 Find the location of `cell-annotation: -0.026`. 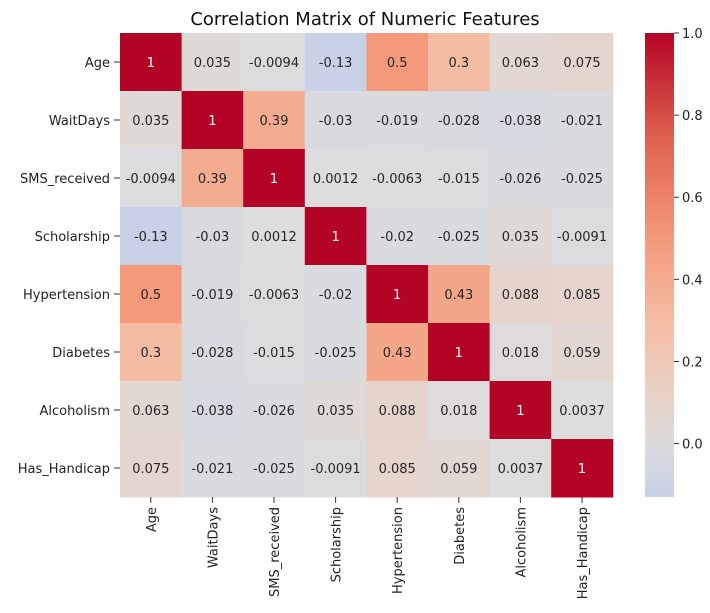

cell-annotation: -0.026 is located at coordinates (520, 179).